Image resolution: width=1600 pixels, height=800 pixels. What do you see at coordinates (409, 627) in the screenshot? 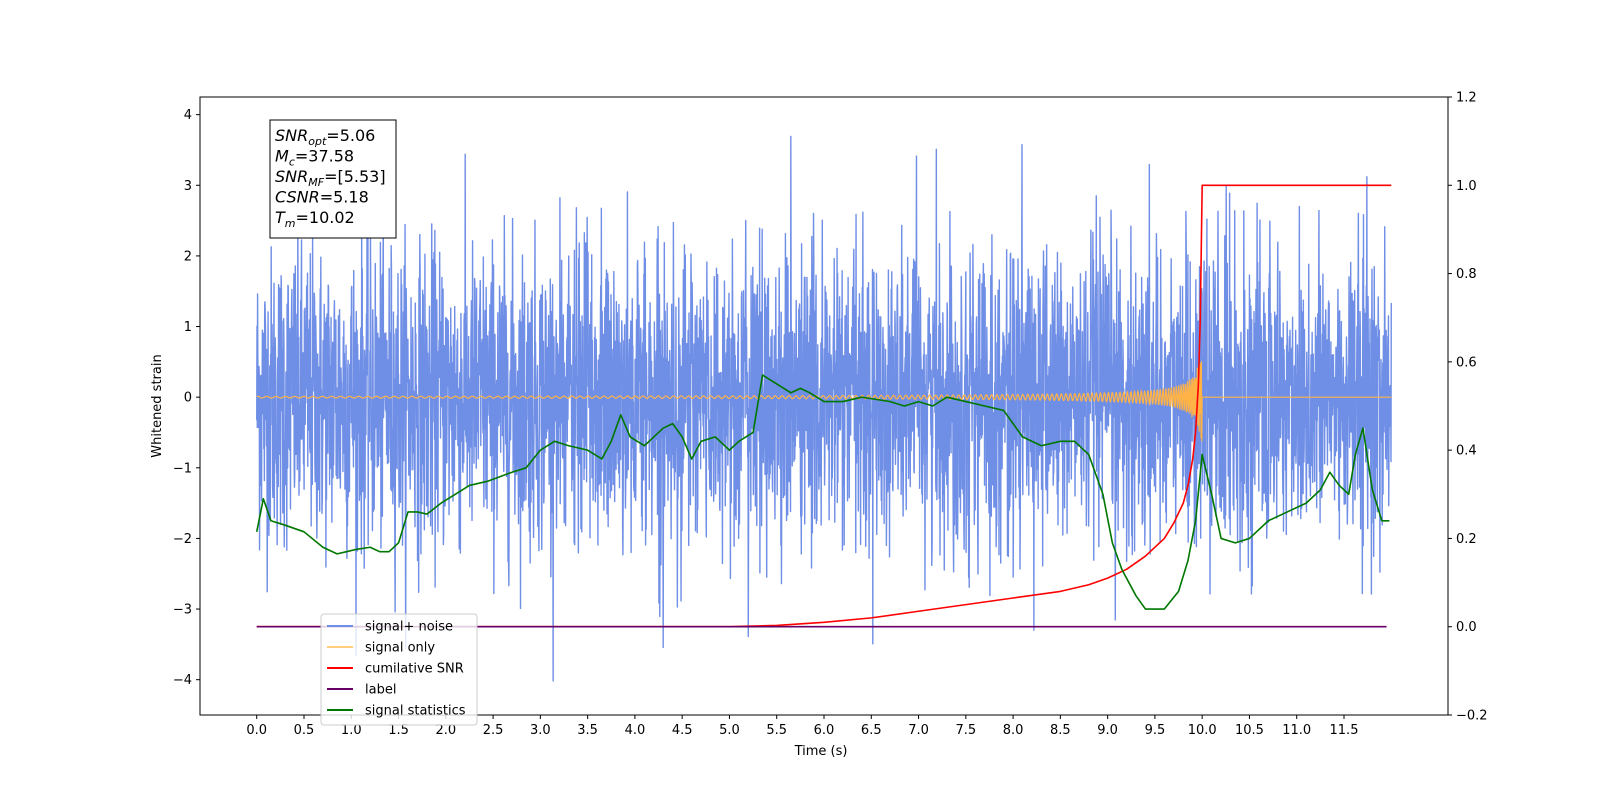
I see `legend-label: signal+ noise` at bounding box center [409, 627].